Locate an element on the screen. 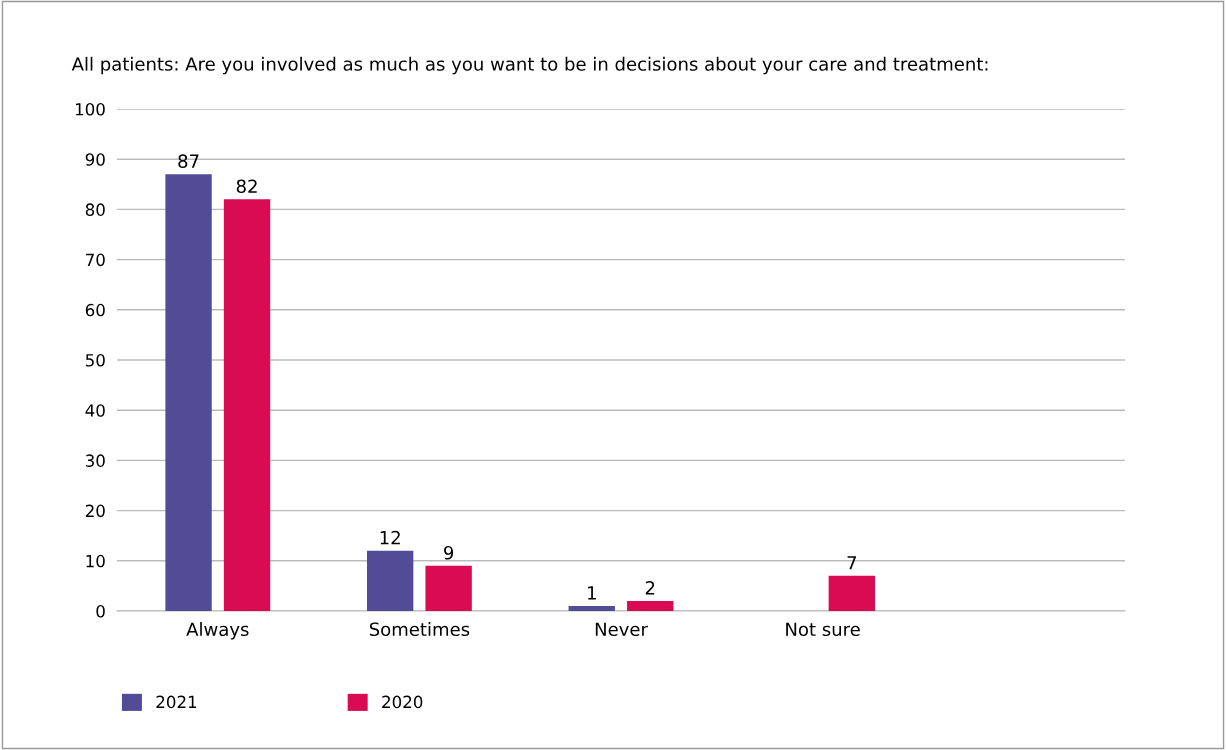 The width and height of the screenshot is (1226, 750). y-tick-label: 0 is located at coordinates (100, 611).